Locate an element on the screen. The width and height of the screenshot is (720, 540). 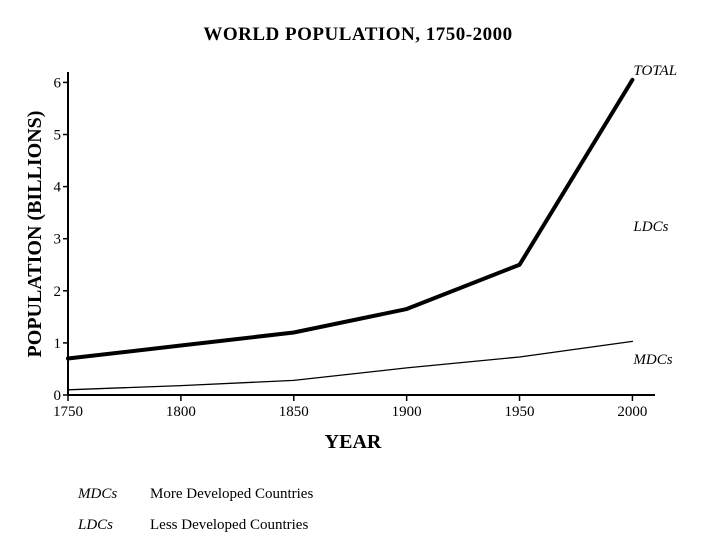
y-tick-label: 2 is located at coordinates (58, 292).